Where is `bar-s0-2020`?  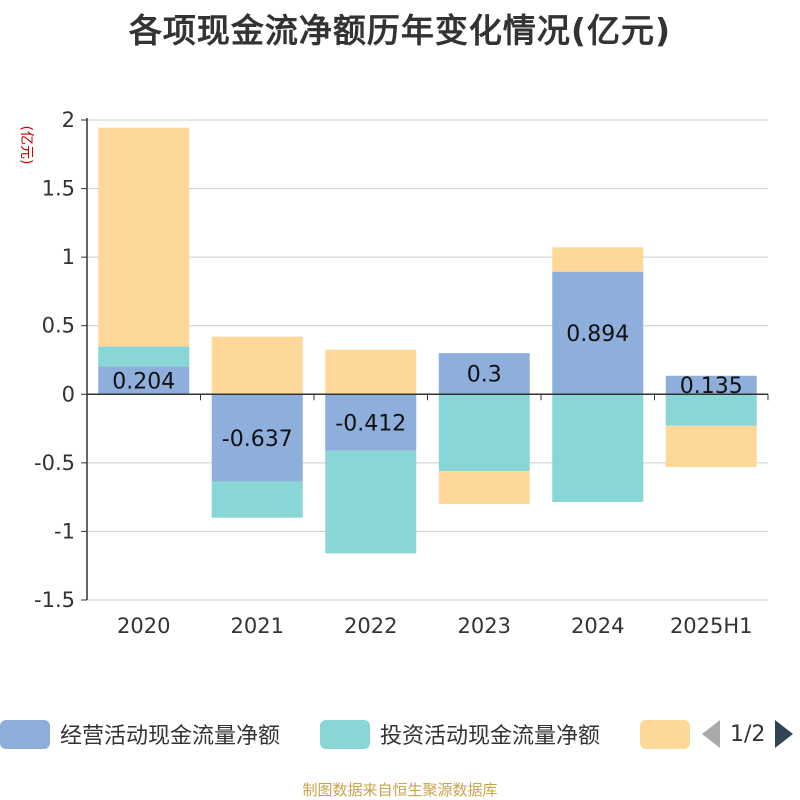 bar-s0-2020 is located at coordinates (144, 380).